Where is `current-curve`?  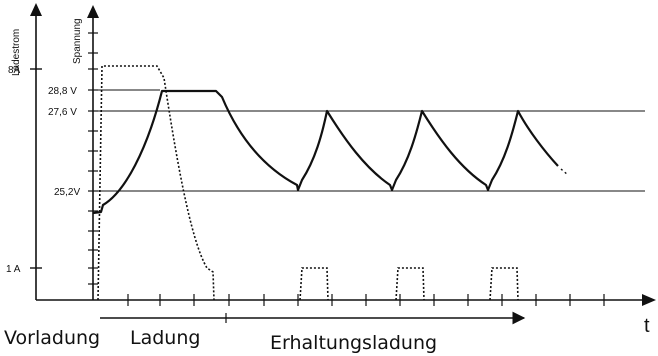
current-curve is located at coordinates (156, 183).